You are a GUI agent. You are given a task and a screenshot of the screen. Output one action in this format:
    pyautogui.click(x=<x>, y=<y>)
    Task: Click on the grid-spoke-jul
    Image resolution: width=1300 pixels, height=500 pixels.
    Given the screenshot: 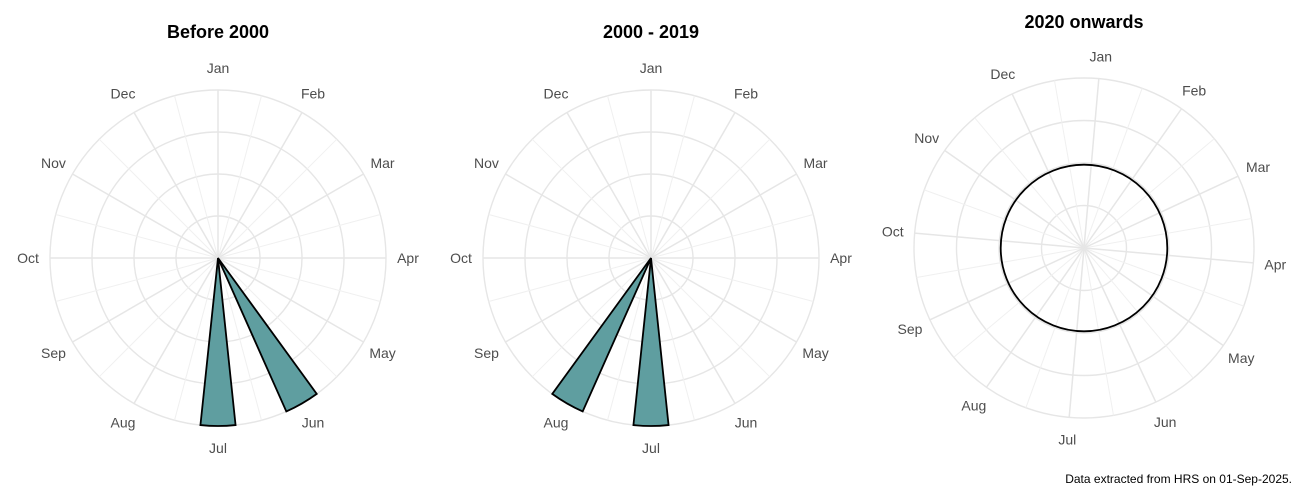 What is the action you would take?
    pyautogui.click(x=1076, y=332)
    